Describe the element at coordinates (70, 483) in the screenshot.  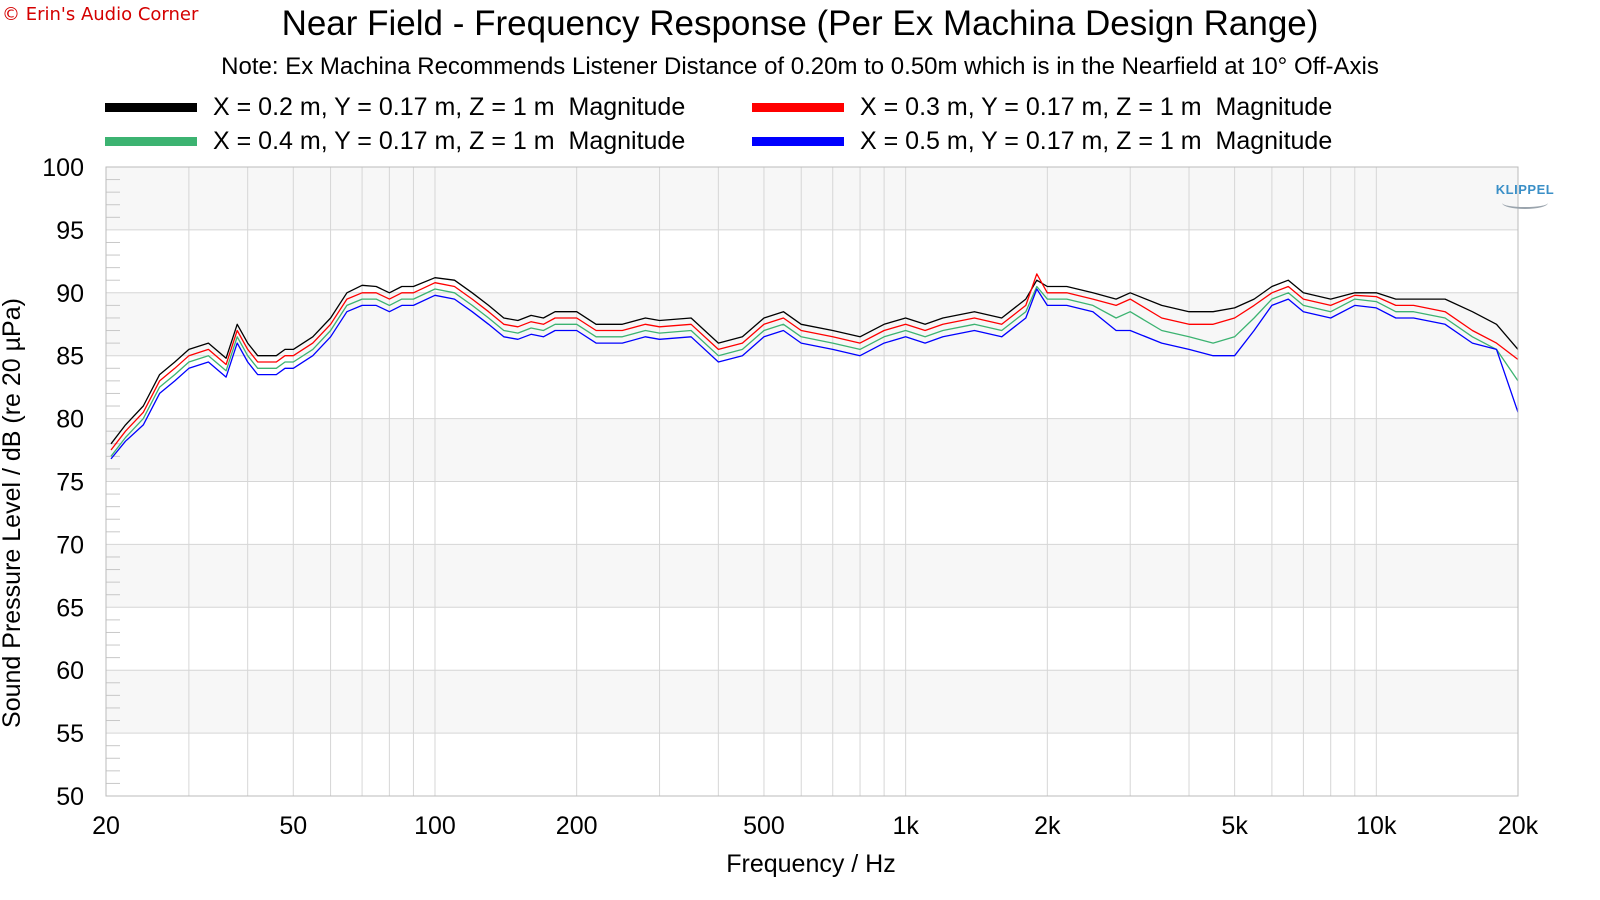
I see `y-tick-label: 75` at that location.